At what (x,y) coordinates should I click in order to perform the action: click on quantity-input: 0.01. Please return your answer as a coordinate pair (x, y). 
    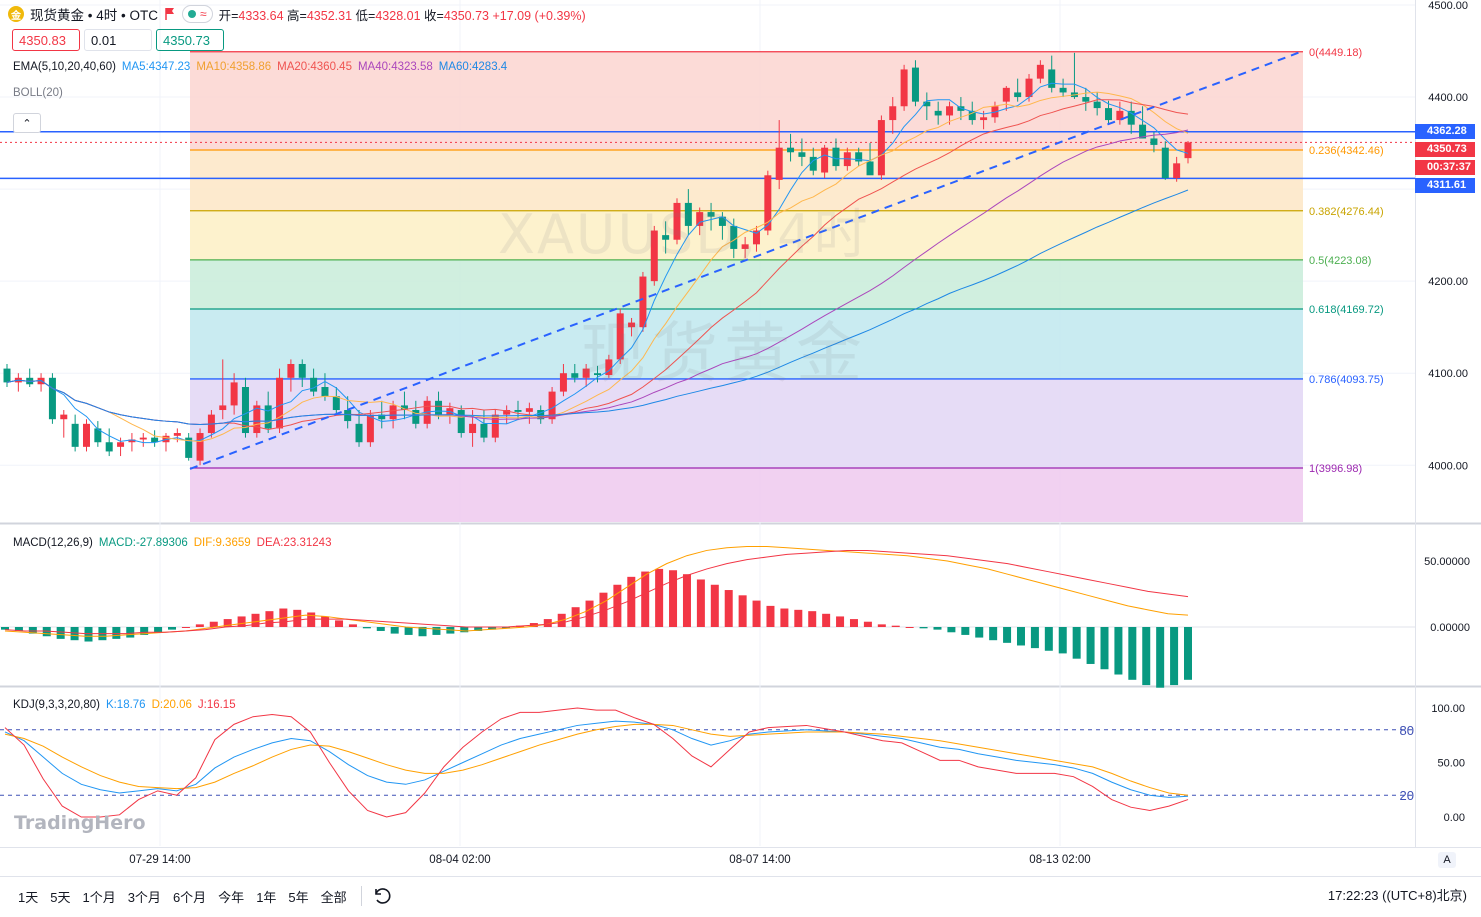
    Looking at the image, I should click on (118, 40).